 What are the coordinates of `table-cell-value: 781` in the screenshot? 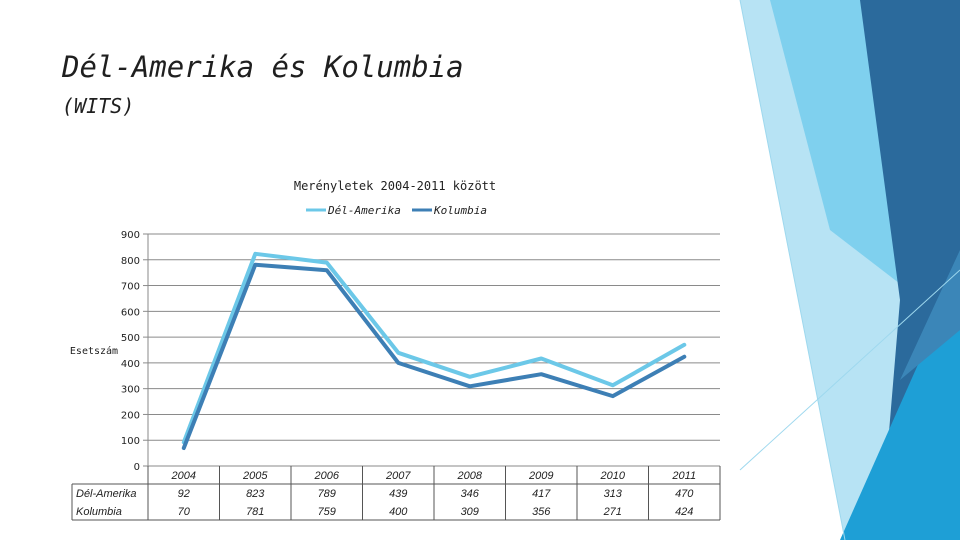 It's located at (255, 512).